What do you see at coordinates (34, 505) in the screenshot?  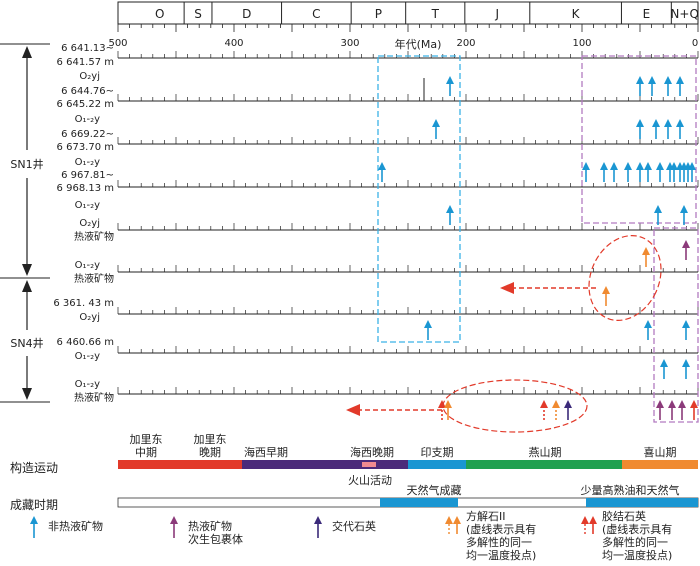 I see `accumulation-label: 成藏时期` at bounding box center [34, 505].